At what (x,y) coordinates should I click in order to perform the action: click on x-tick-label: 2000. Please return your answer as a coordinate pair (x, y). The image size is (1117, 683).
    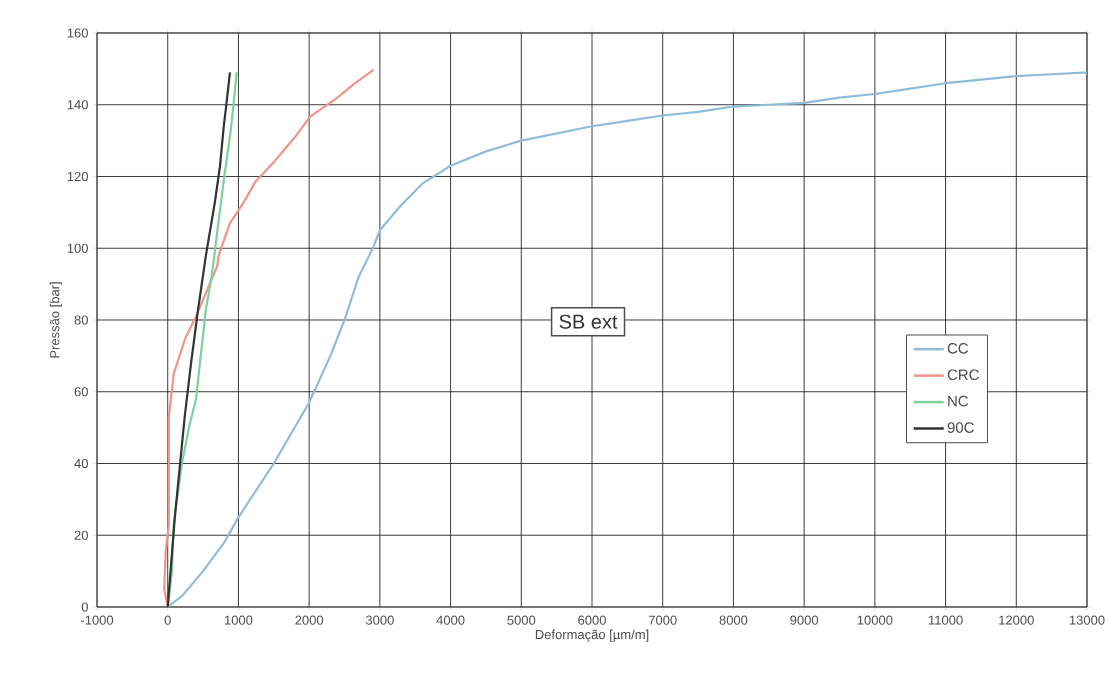
    Looking at the image, I should click on (309, 620).